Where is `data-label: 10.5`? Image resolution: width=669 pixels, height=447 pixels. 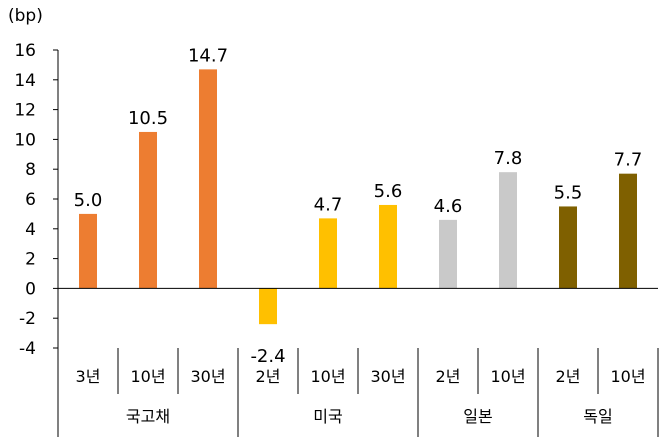
data-label: 10.5 is located at coordinates (148, 118).